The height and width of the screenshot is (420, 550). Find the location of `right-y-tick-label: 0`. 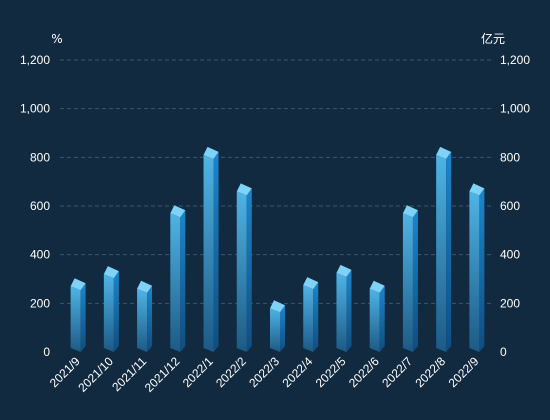

right-y-tick-label: 0 is located at coordinates (503, 352).